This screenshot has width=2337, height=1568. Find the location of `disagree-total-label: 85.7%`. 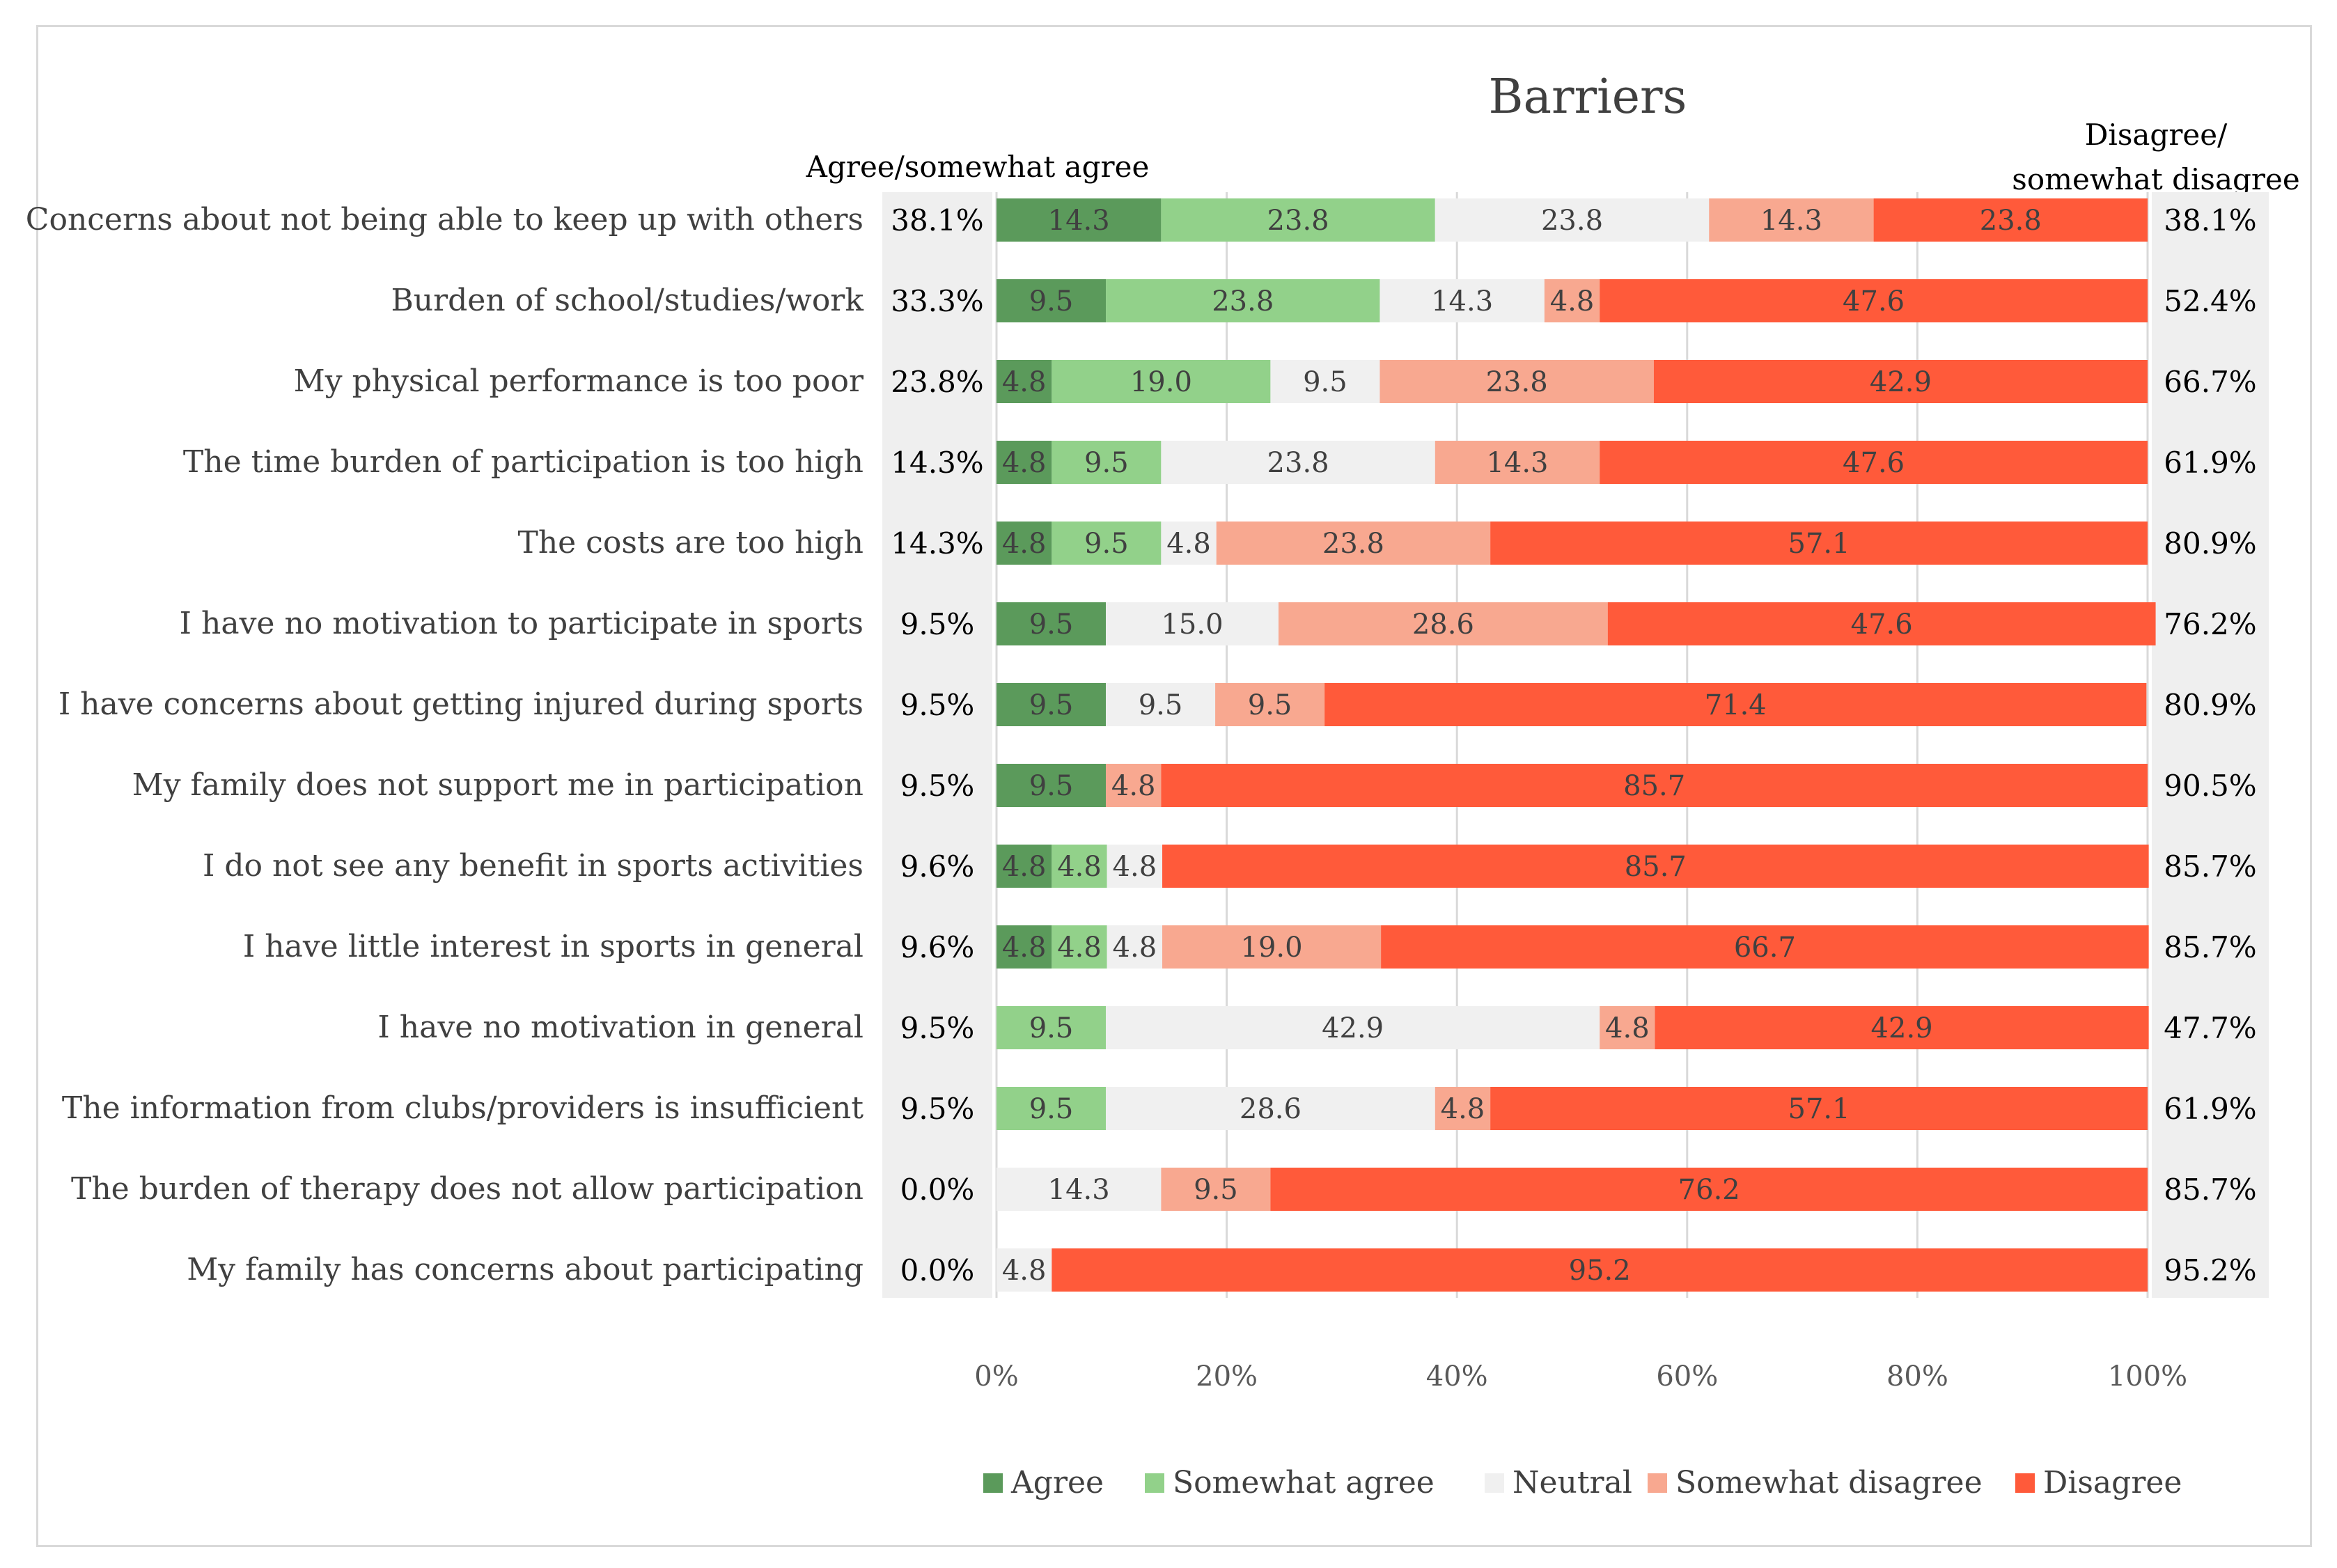

disagree-total-label: 85.7% is located at coordinates (2210, 1190).